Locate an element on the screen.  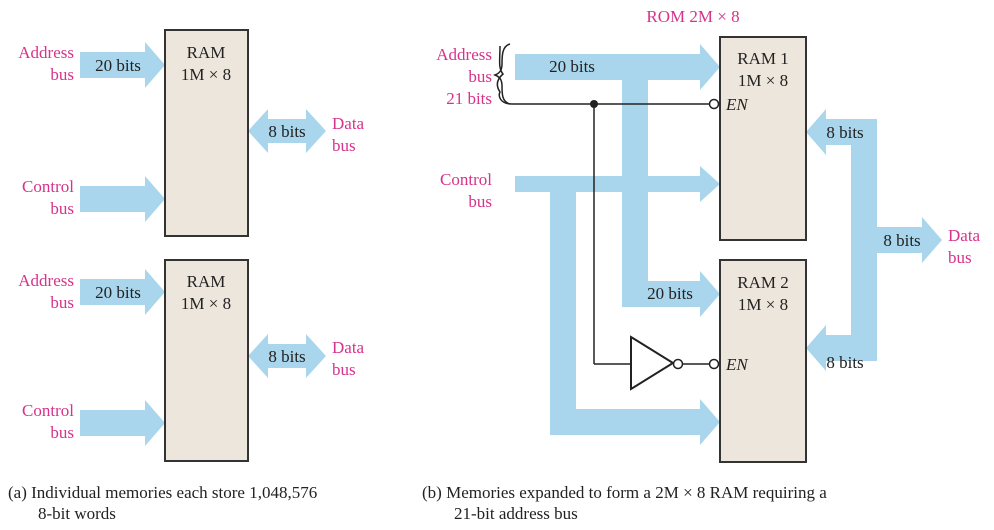
enable-wiring is located at coordinates (603, 205).